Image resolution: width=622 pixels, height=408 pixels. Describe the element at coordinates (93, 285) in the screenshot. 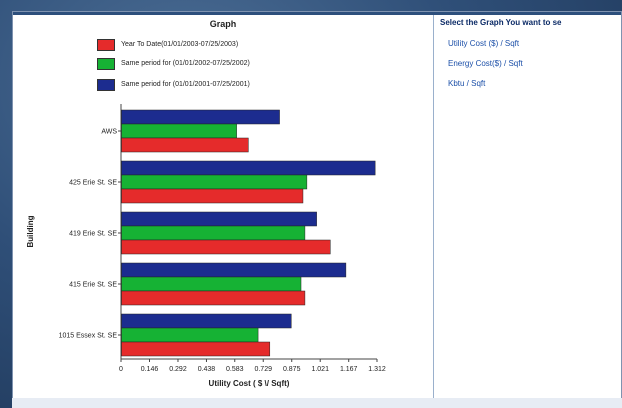

I see `y-tick-label: 415 Erie St. SE` at that location.